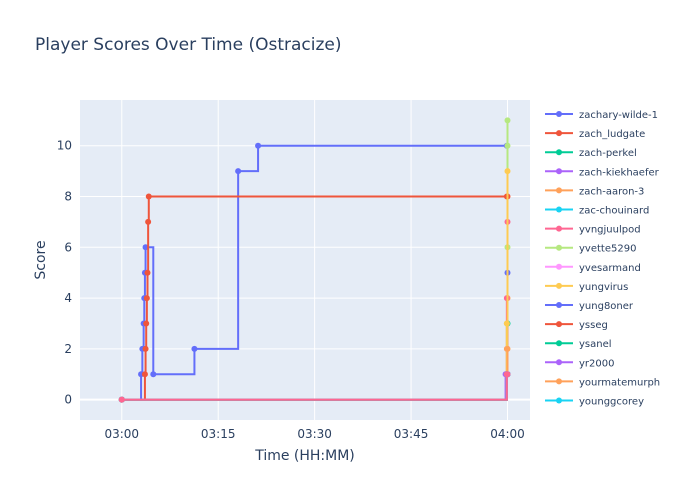 This screenshot has width=700, height=504. I want to click on y-tick-label: 0, so click(68, 400).